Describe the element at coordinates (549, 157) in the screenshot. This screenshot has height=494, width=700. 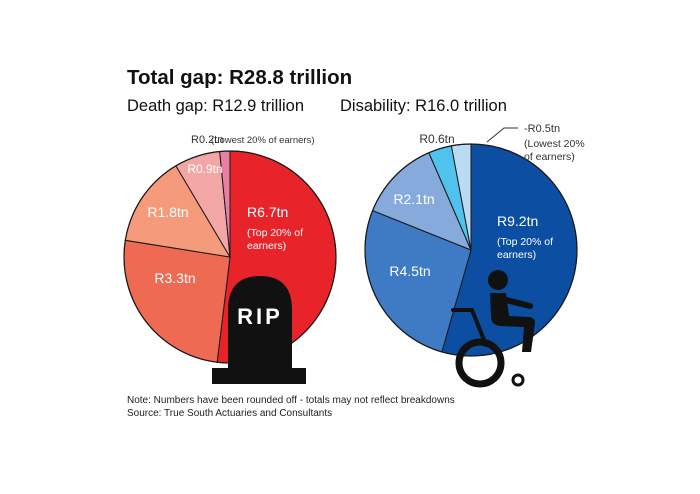
I see `slice-sublabel: of earners)` at that location.